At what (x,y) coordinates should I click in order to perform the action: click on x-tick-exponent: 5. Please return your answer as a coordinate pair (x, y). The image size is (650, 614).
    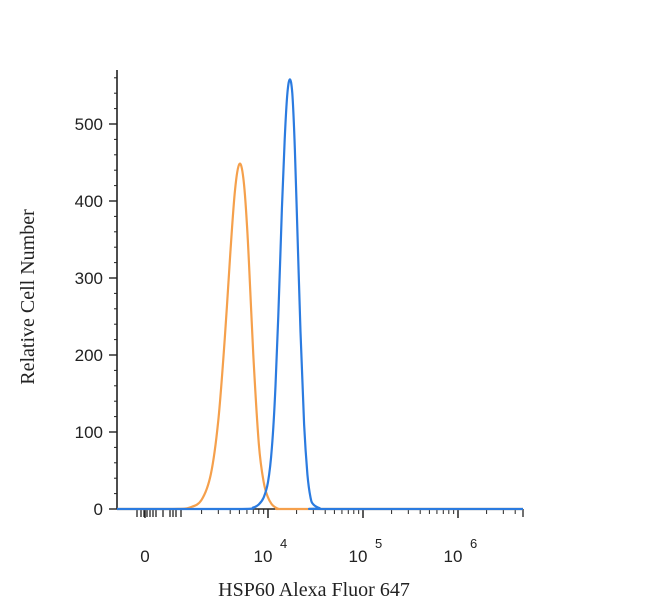
    Looking at the image, I should click on (378, 543).